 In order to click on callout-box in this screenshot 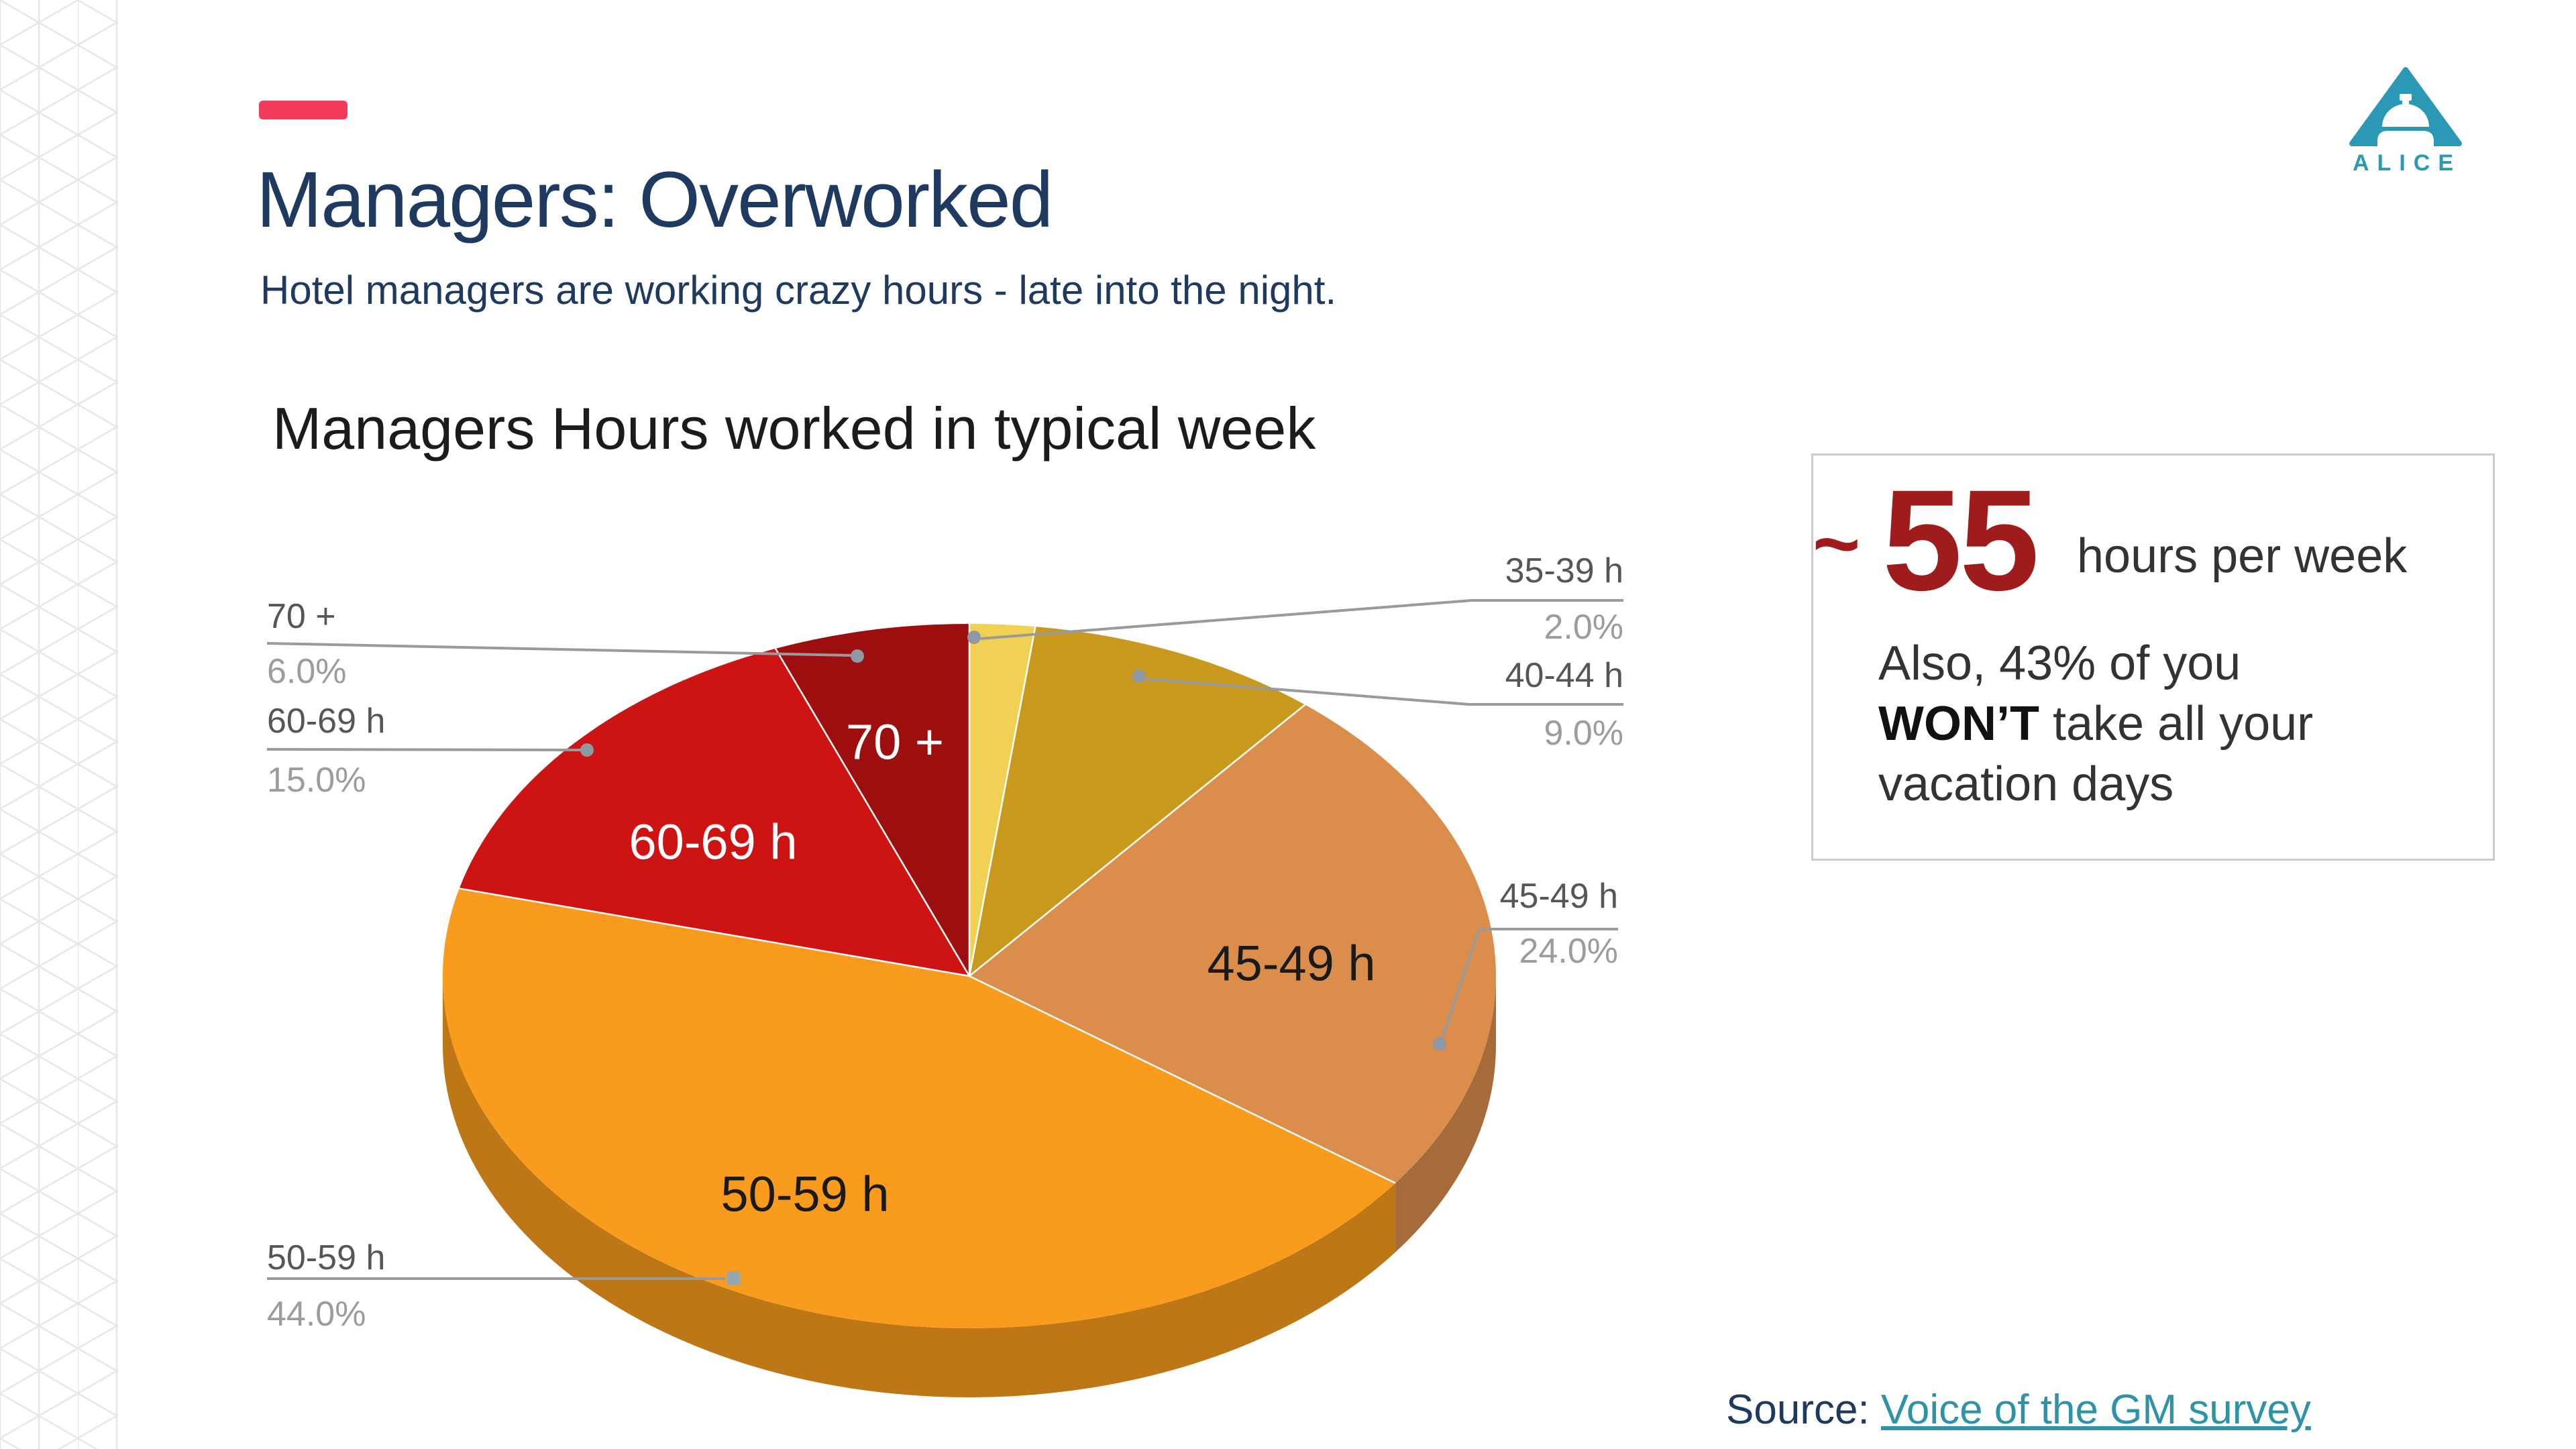, I will do `click(2153, 657)`.